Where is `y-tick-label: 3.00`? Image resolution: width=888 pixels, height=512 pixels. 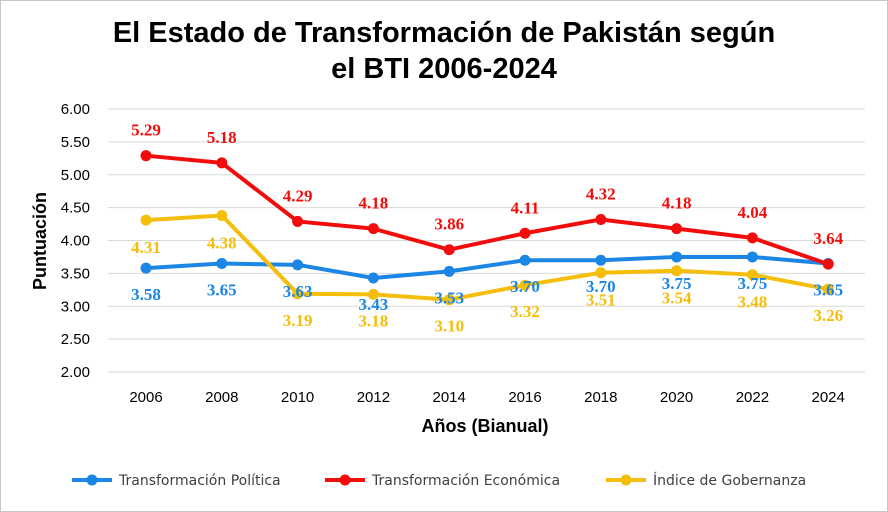 y-tick-label: 3.00 is located at coordinates (75, 306).